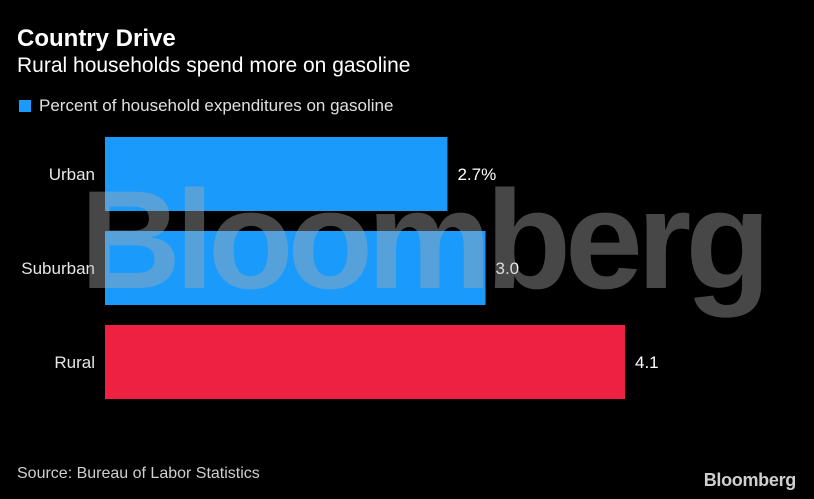  Describe the element at coordinates (750, 480) in the screenshot. I see `bloomberg-logo: Bloomberg` at that location.